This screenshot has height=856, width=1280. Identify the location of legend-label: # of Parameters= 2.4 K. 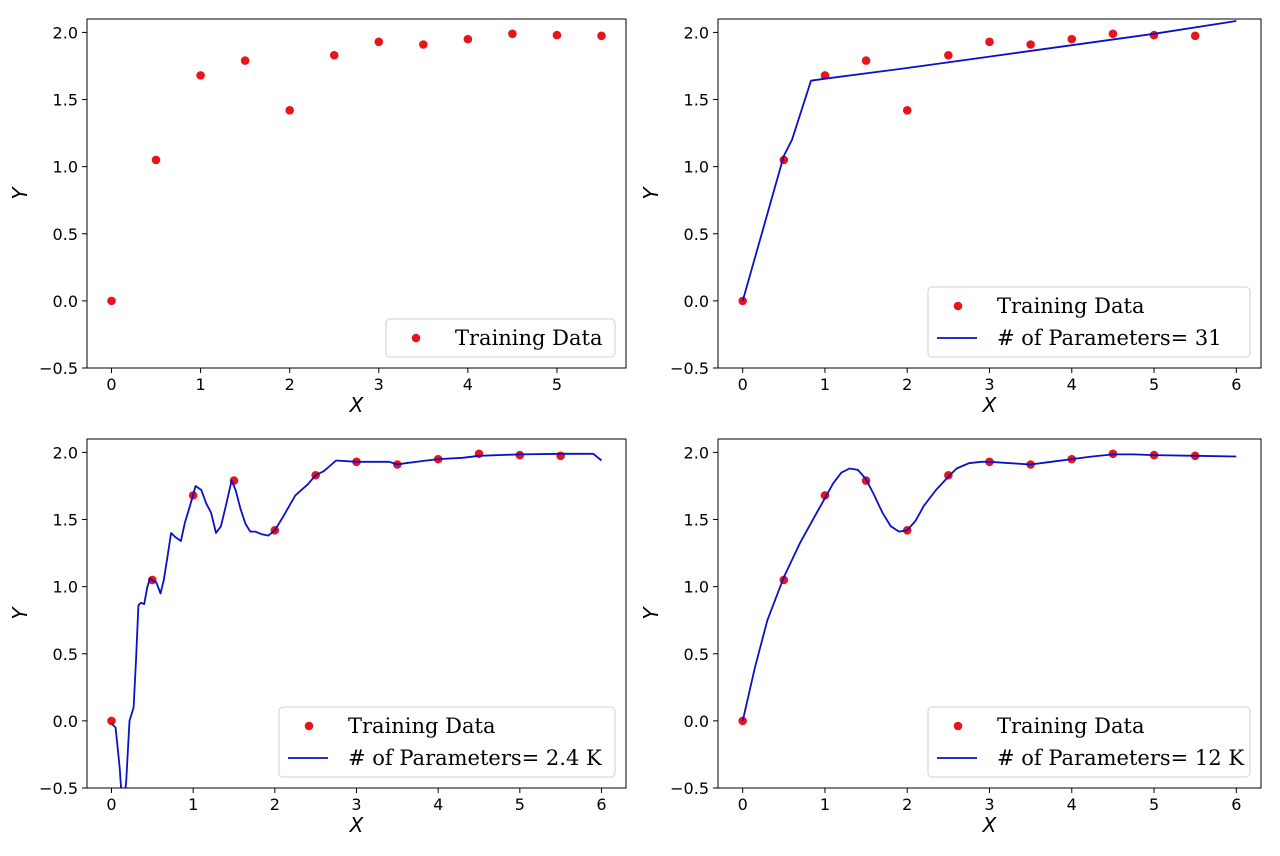
(475, 758).